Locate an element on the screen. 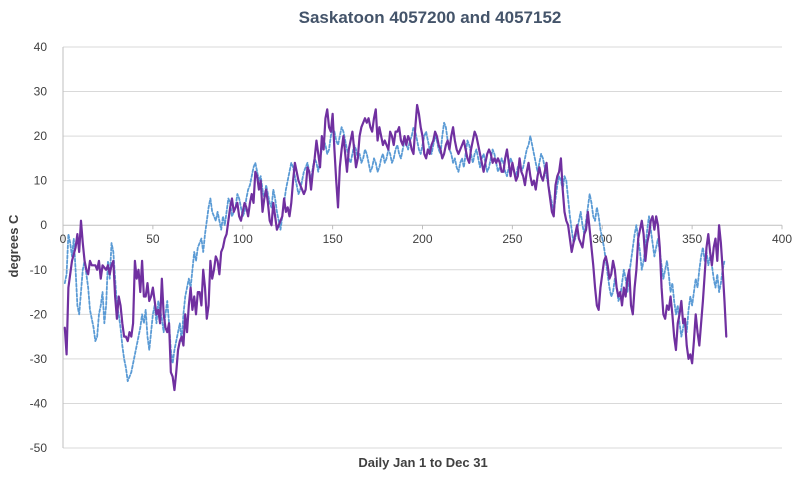 The width and height of the screenshot is (800, 480). x-tick-label: 350 is located at coordinates (692, 239).